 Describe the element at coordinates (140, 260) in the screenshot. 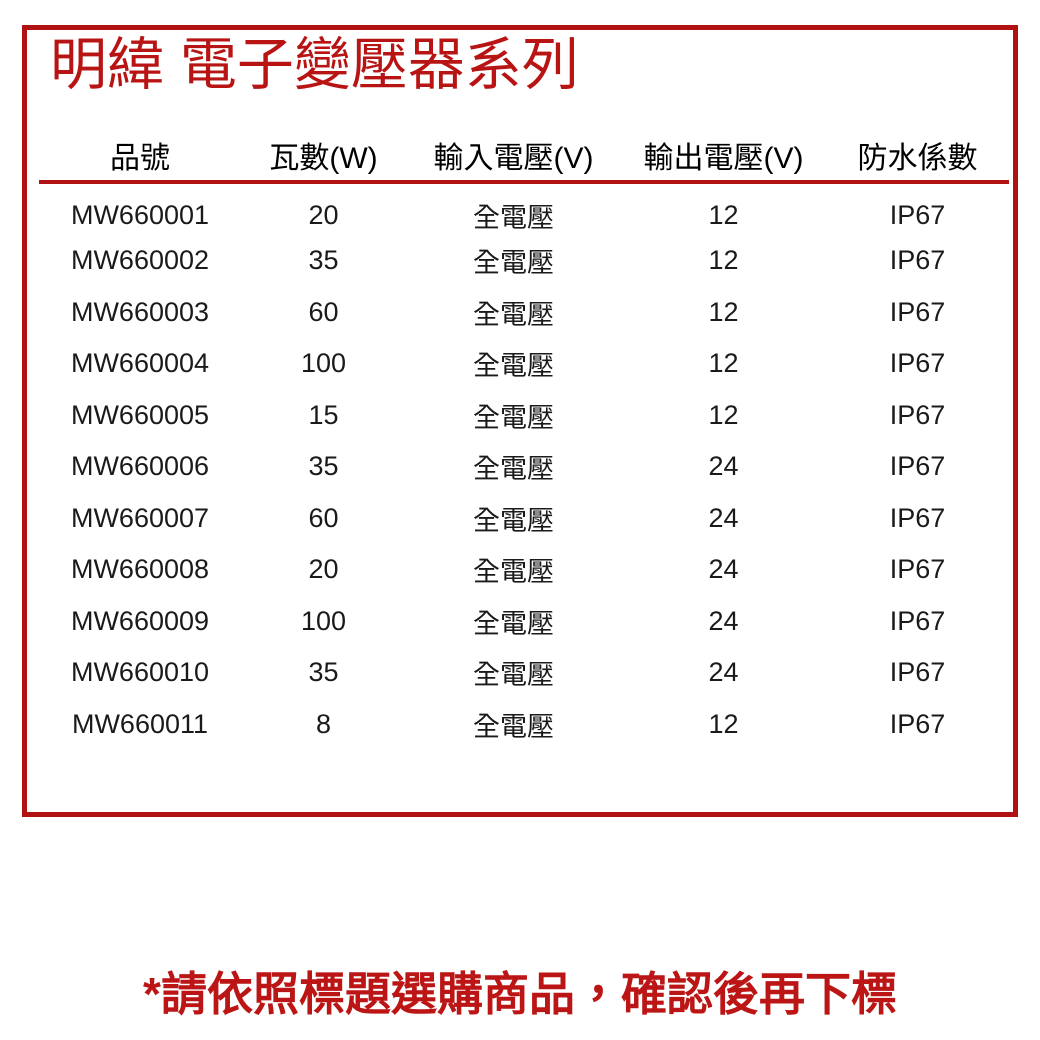

I see `cell-model: MW660002` at that location.